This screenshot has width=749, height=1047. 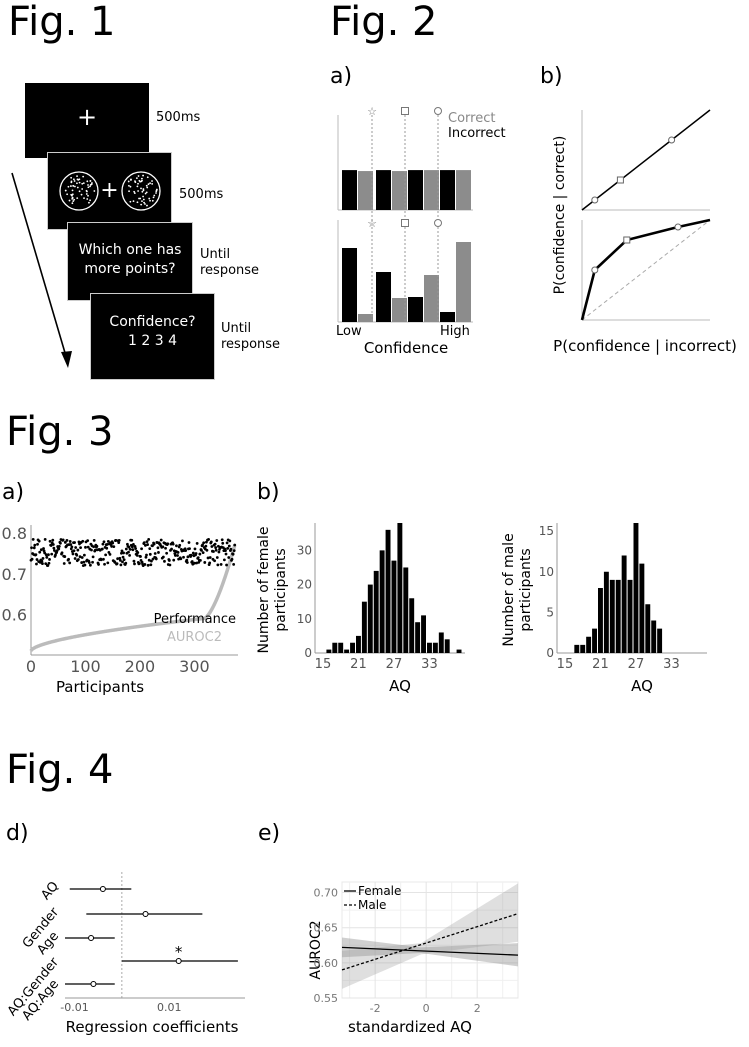 I want to click on confidence-line1: Confidence?, so click(x=152, y=322).